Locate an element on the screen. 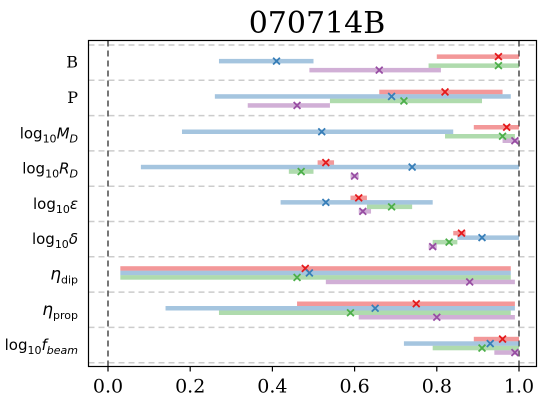  x-tick-label: 0.2 is located at coordinates (190, 387).